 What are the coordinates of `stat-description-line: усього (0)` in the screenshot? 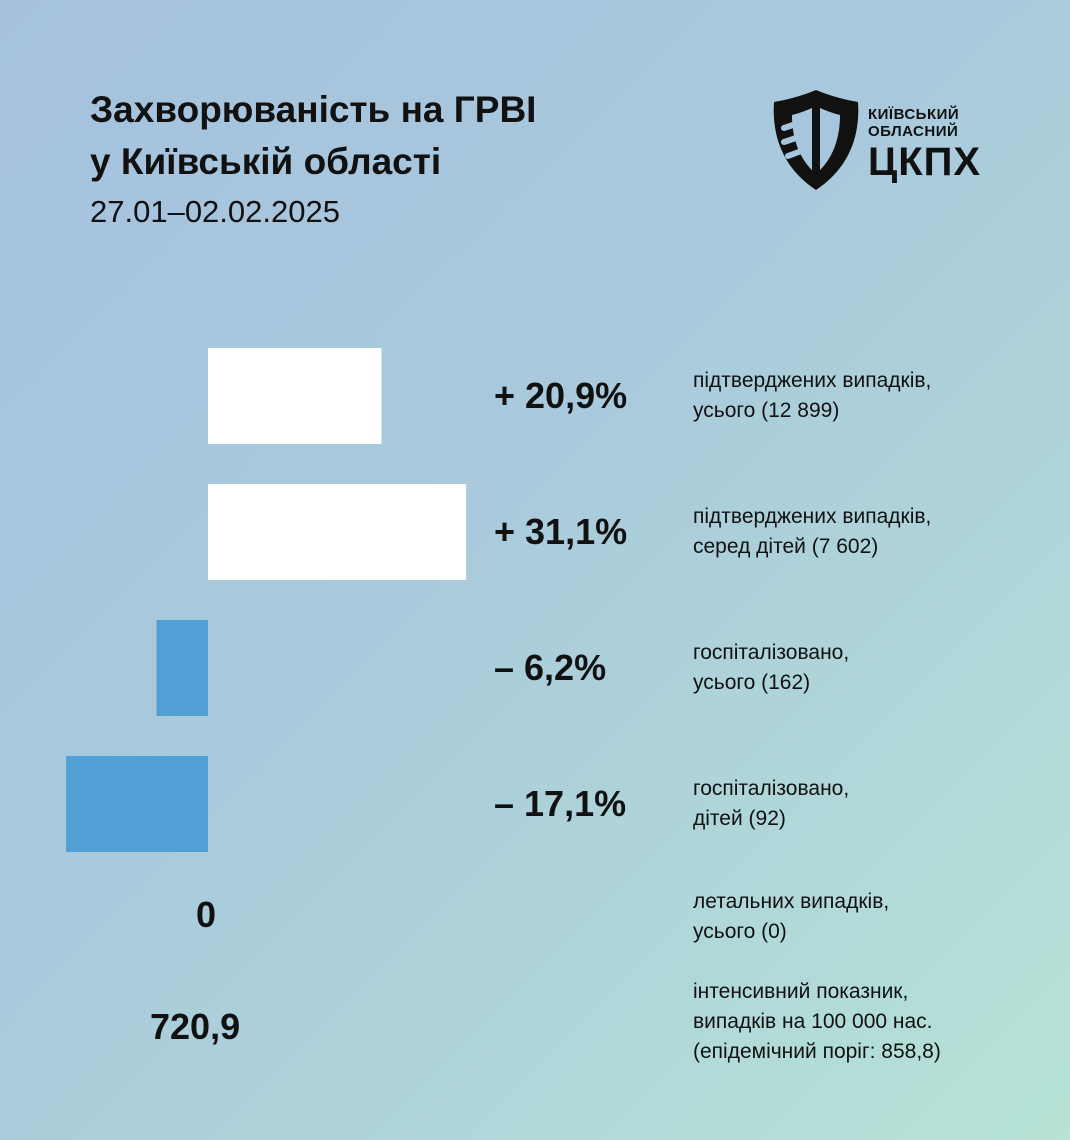 It's located at (740, 931).